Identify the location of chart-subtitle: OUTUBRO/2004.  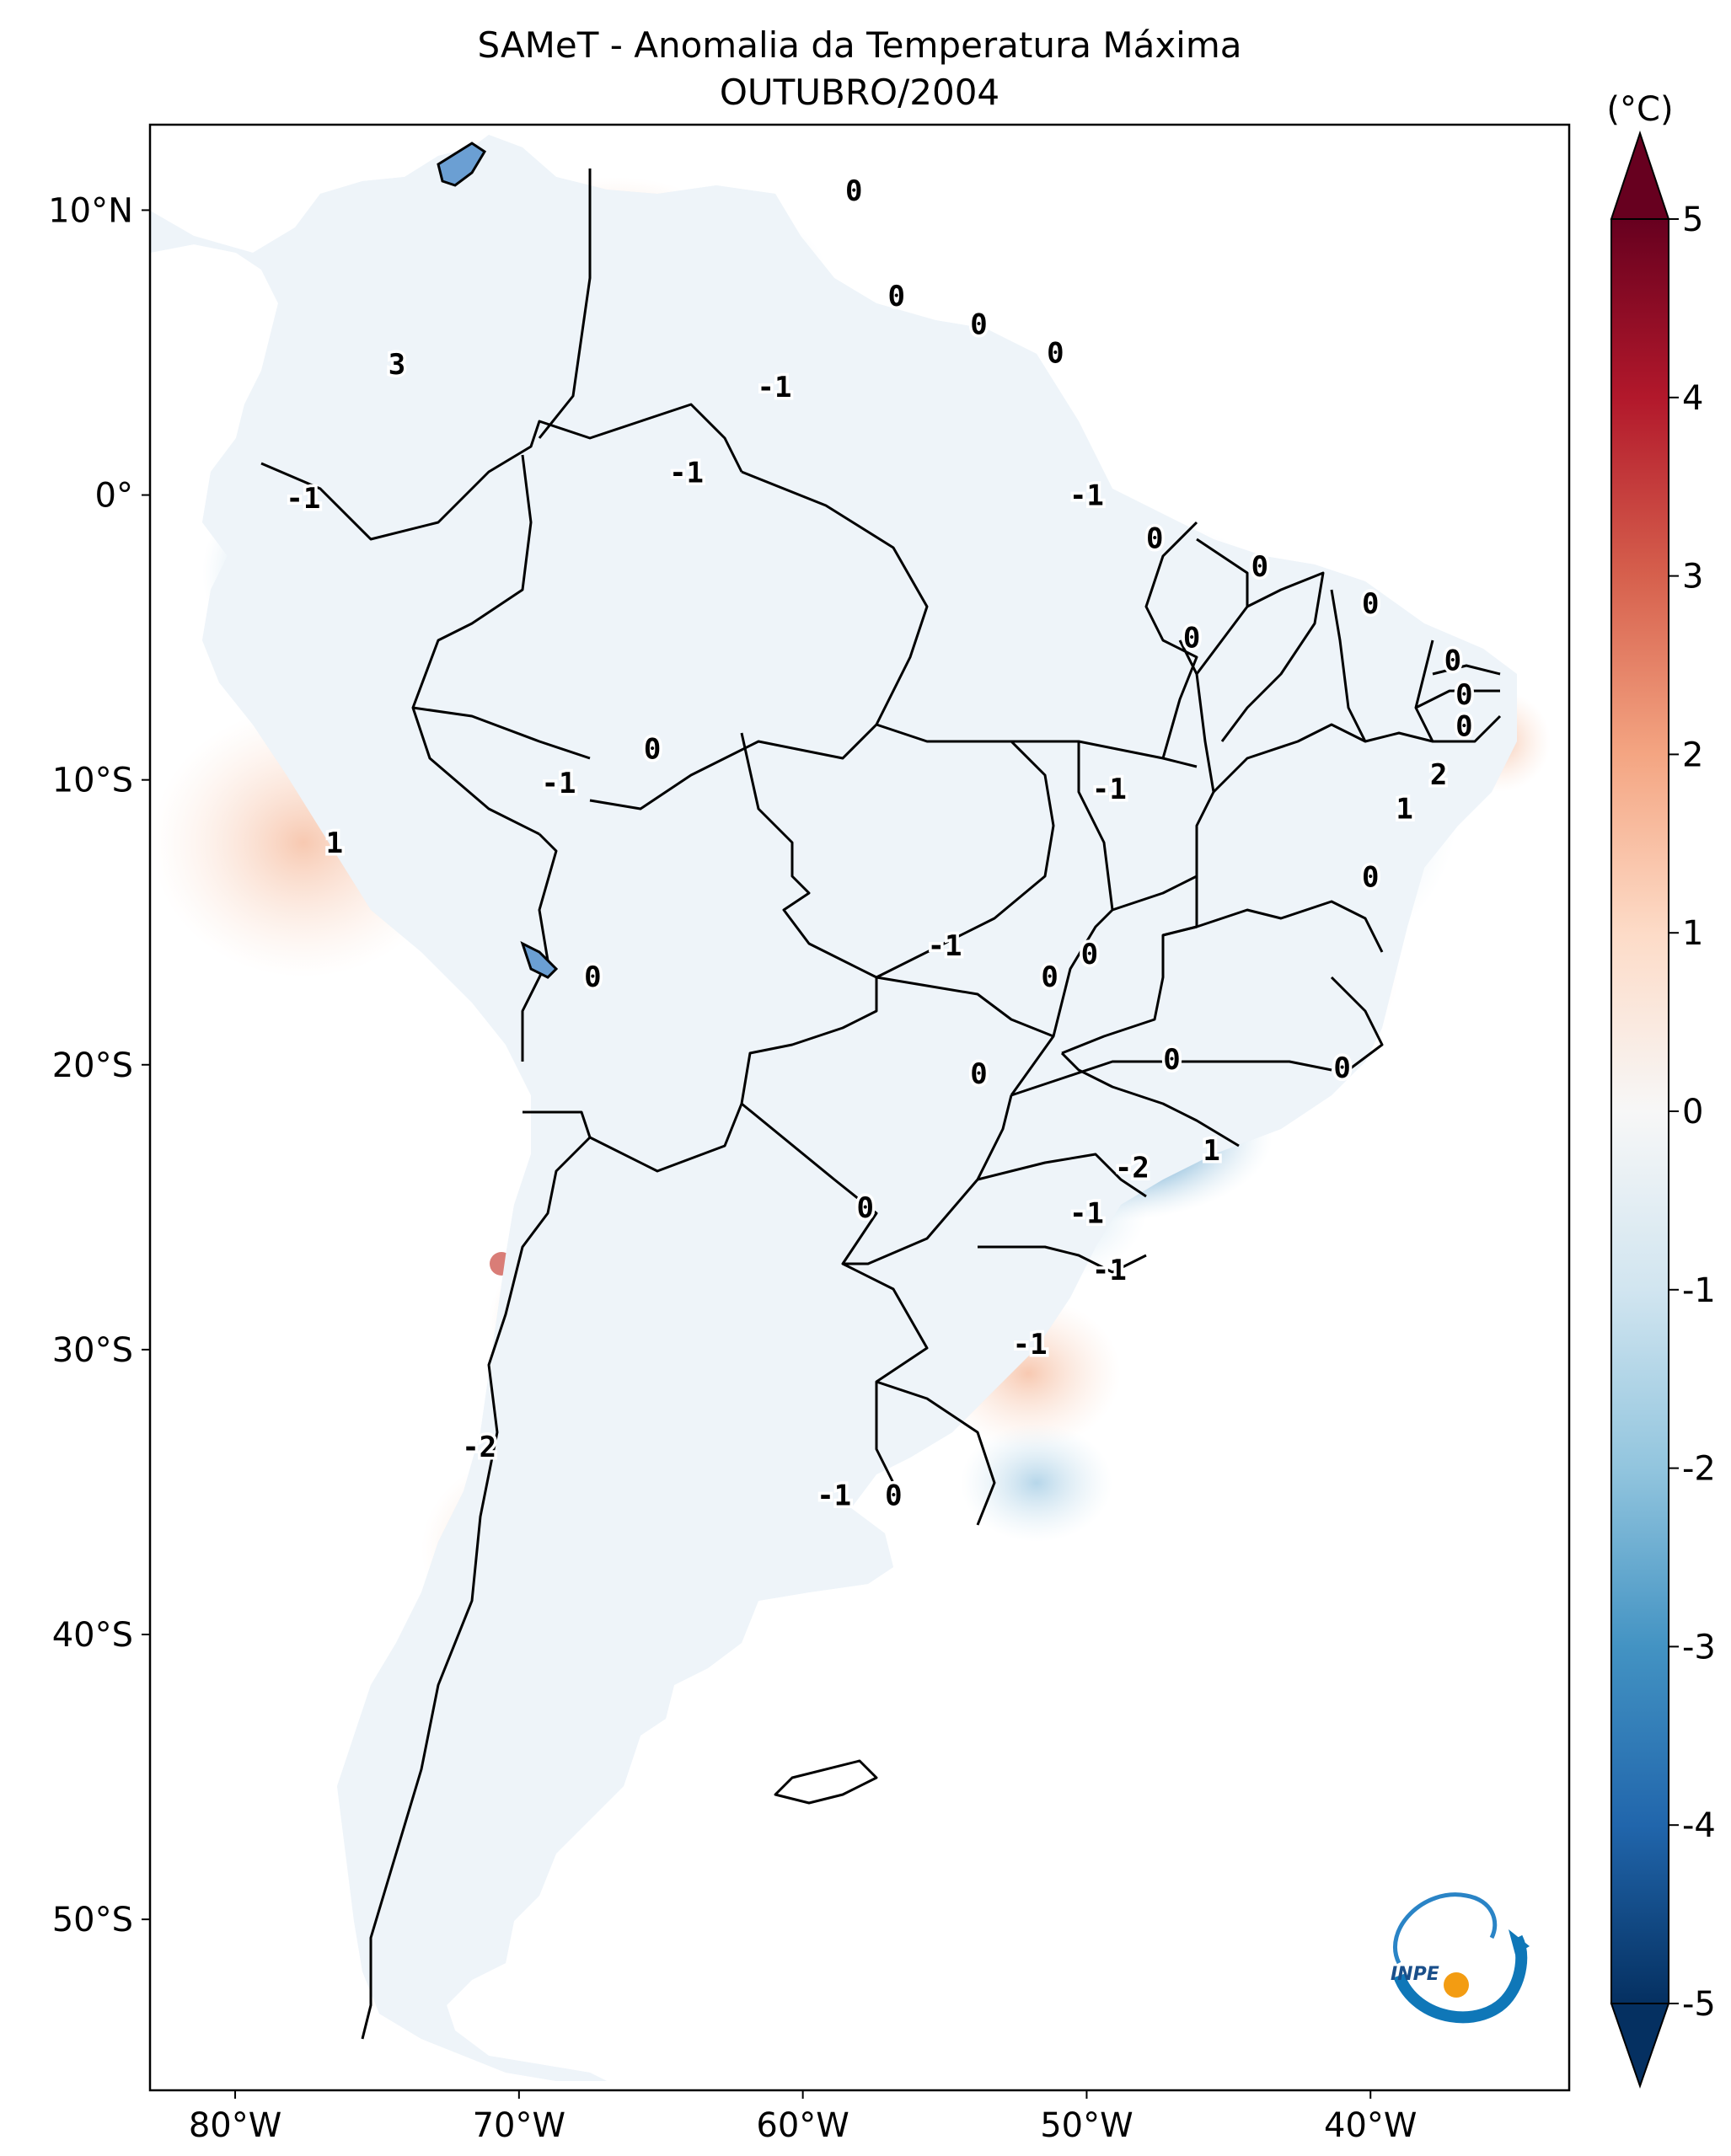
(859, 92).